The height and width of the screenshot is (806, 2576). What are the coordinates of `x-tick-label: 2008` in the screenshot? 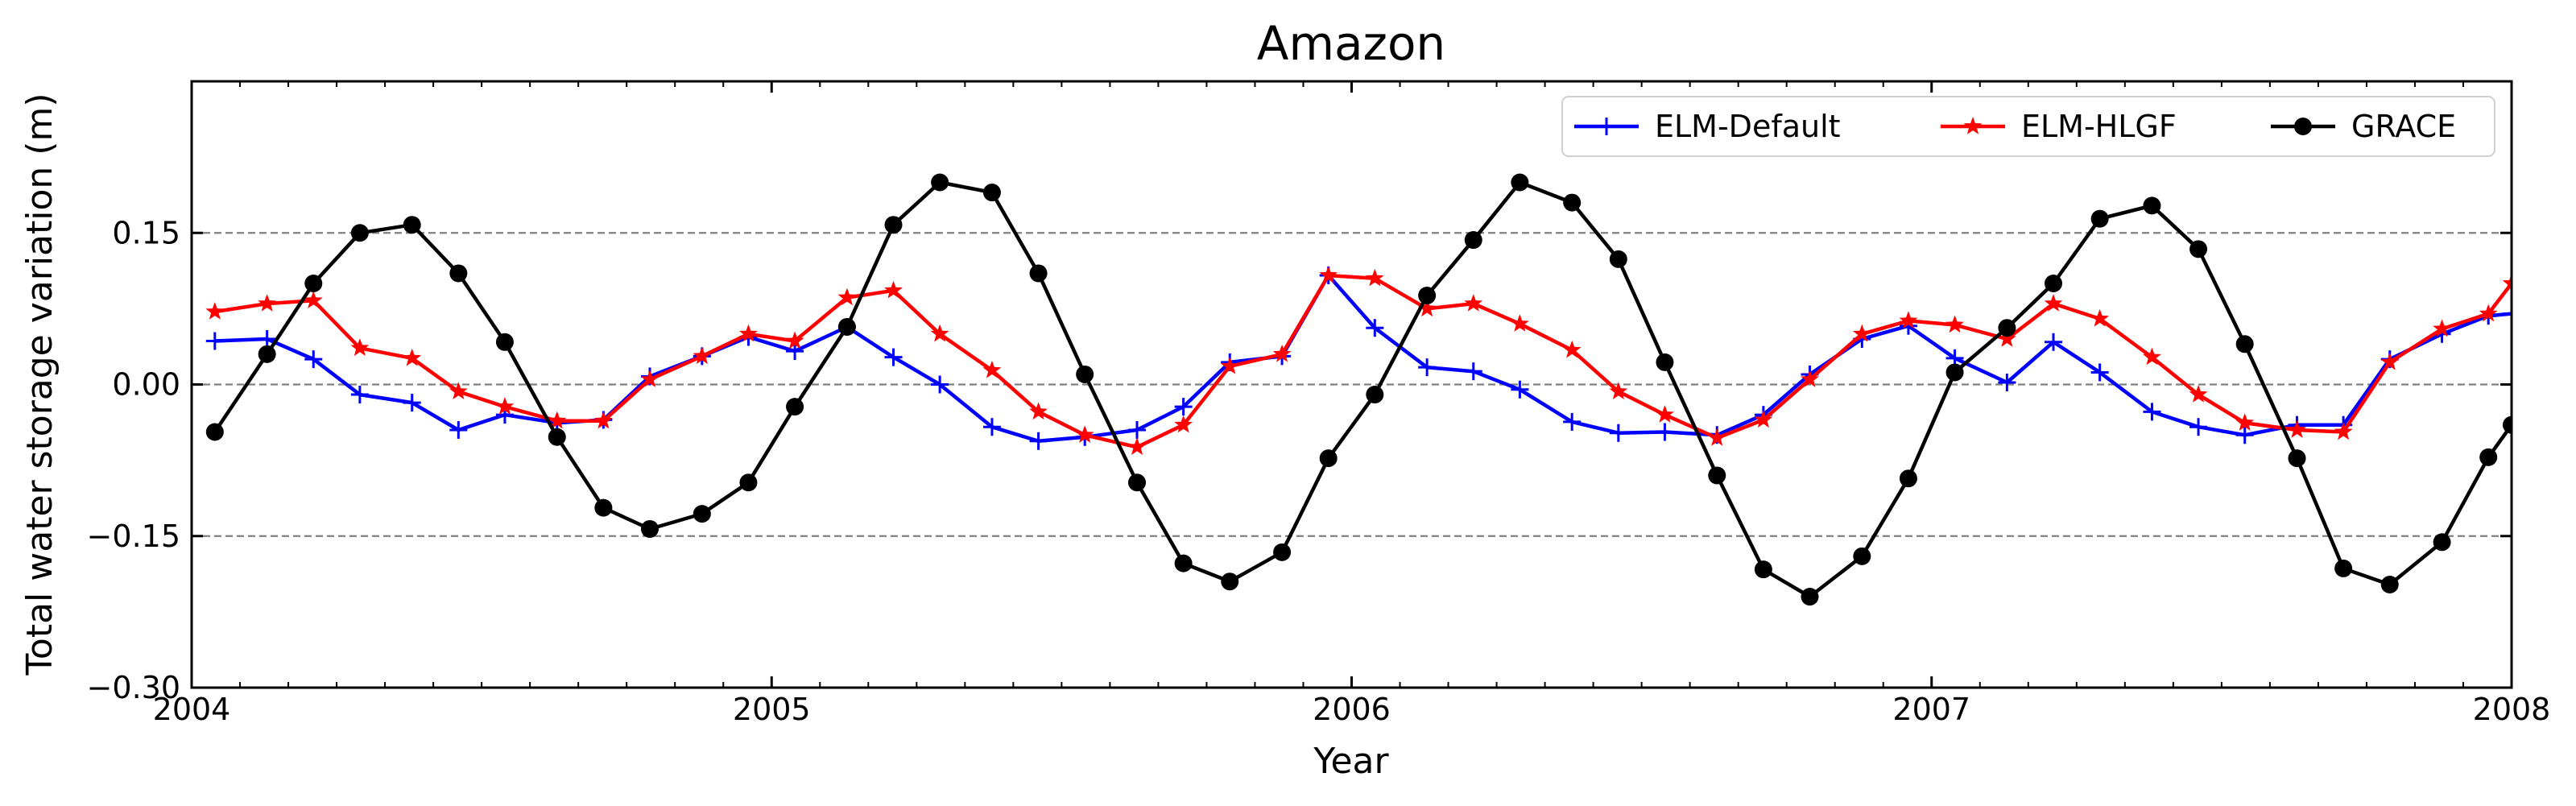 It's located at (2512, 709).